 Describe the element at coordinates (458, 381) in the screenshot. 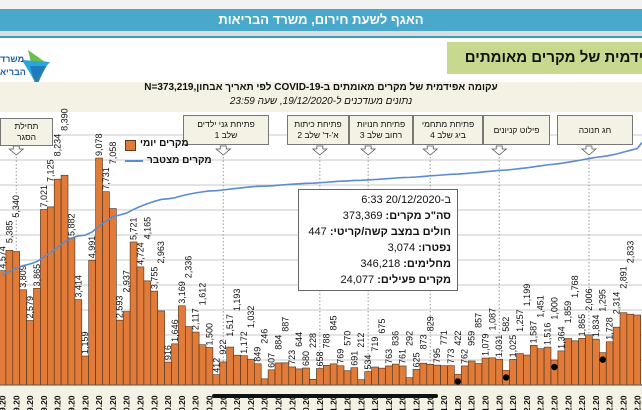

I see `marked-day-dot` at that location.